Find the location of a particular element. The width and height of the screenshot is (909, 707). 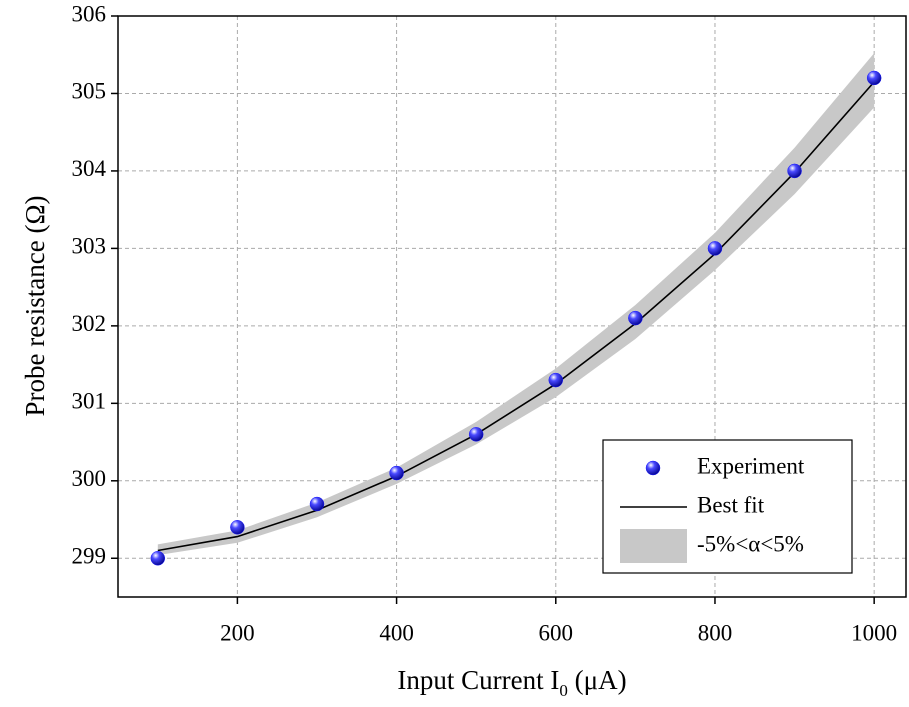

y-tick-label: 299 is located at coordinates (89, 556).